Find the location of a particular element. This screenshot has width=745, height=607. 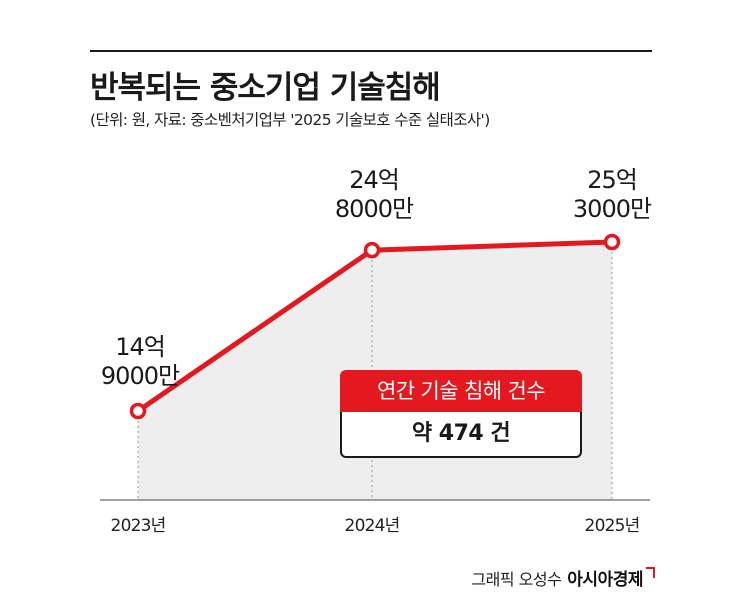

brand-name: 아시아경제 is located at coordinates (605, 580).